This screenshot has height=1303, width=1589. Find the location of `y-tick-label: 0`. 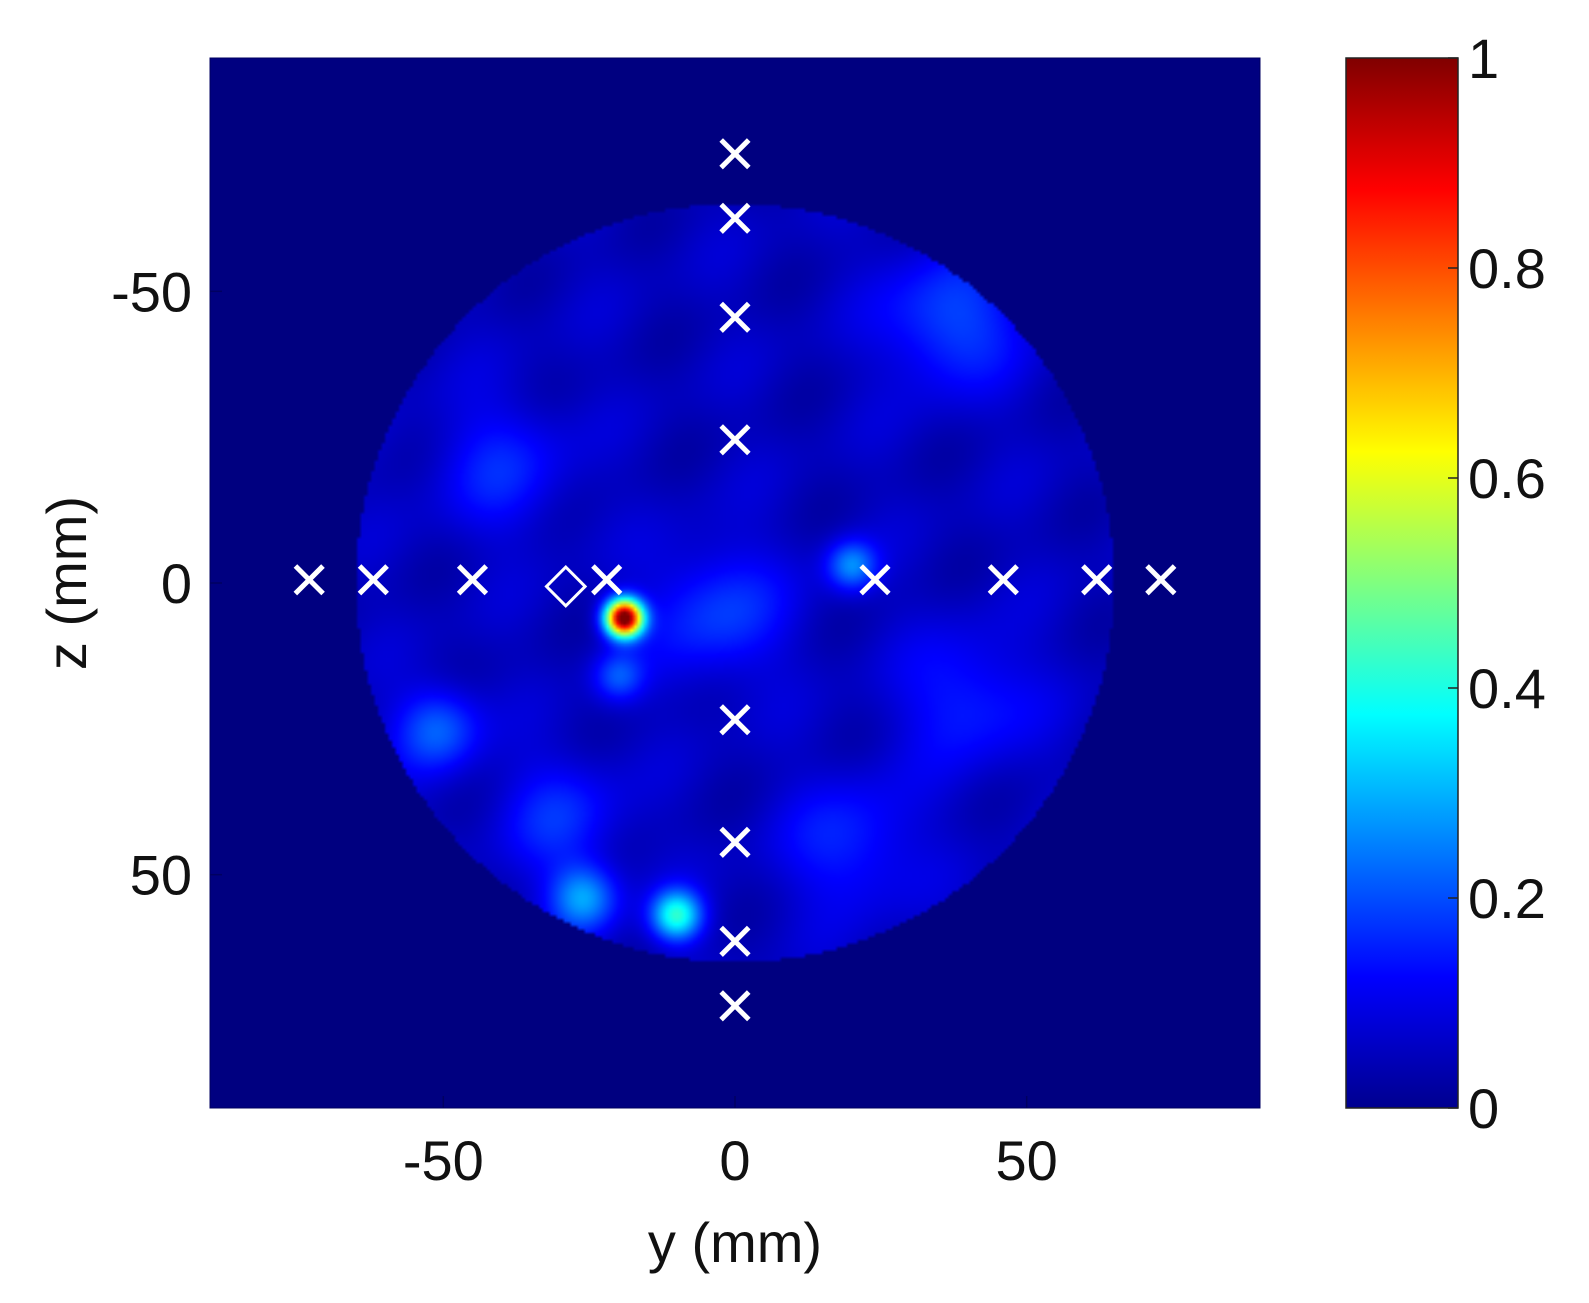

y-tick-label: 0 is located at coordinates (176, 583).